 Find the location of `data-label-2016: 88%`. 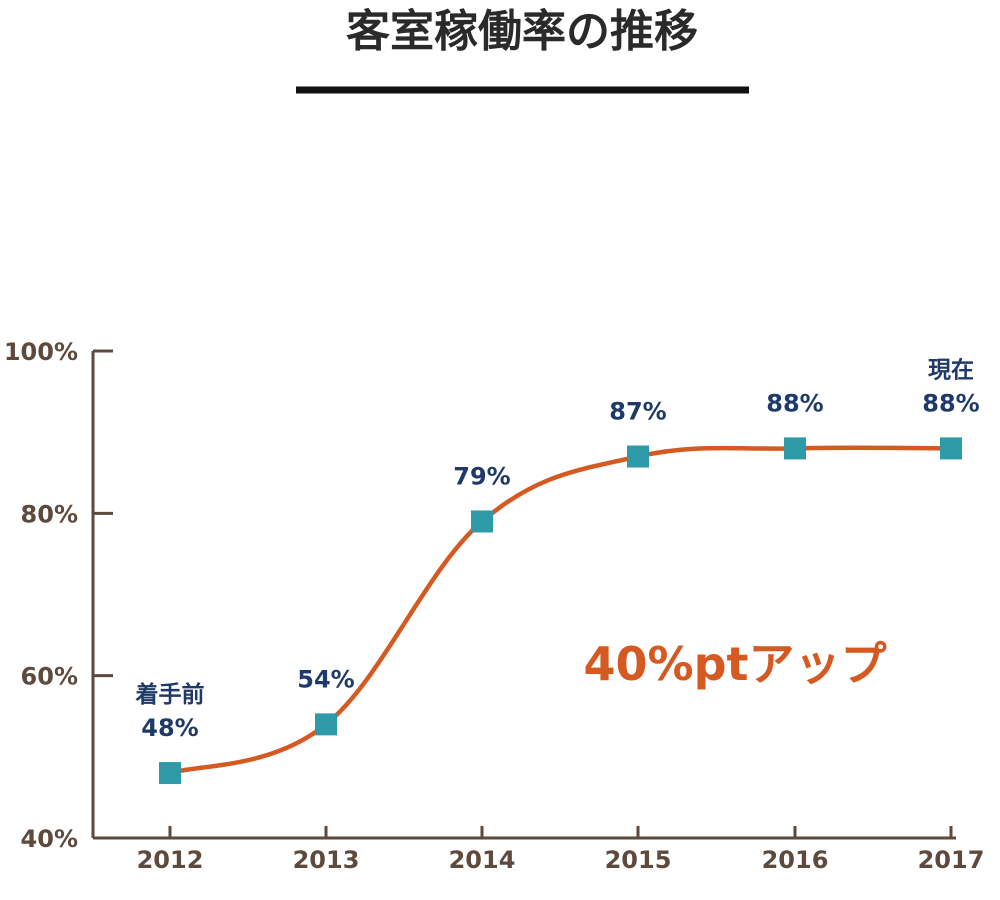

data-label-2016: 88% is located at coordinates (794, 403).